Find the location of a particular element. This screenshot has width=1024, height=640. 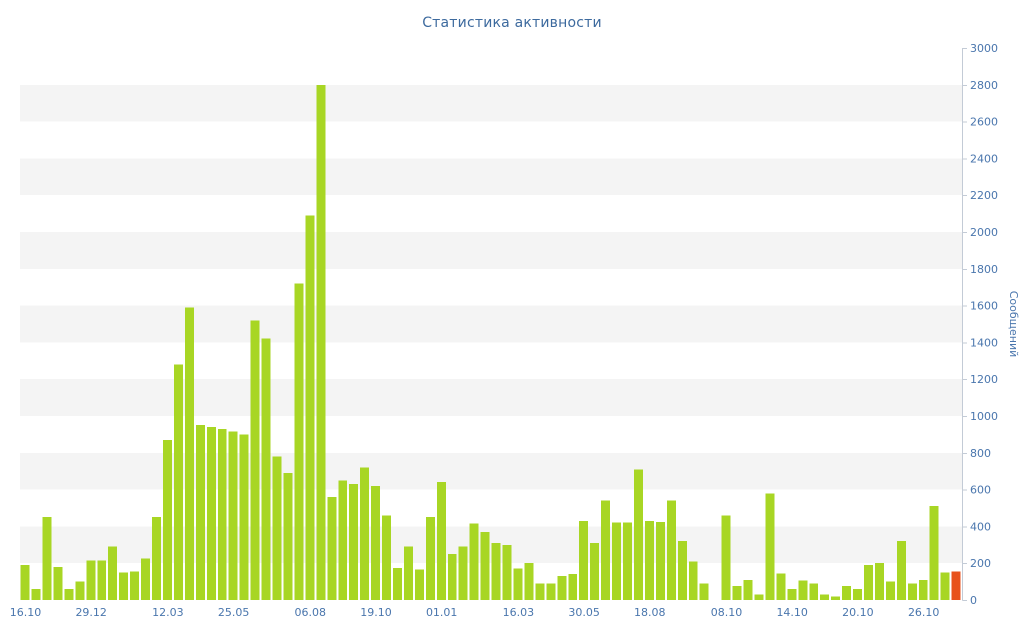

x-tick-label: 01.01 is located at coordinates (442, 612).